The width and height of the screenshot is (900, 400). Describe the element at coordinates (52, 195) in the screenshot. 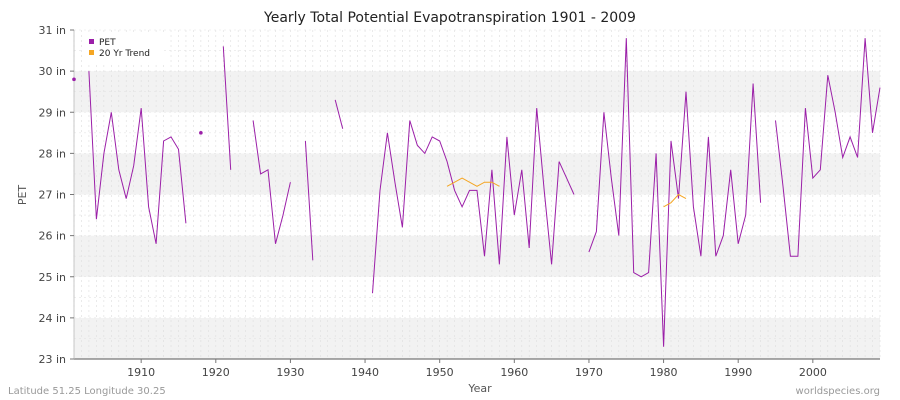

I see `y-tick-label-27: 27 in` at that location.